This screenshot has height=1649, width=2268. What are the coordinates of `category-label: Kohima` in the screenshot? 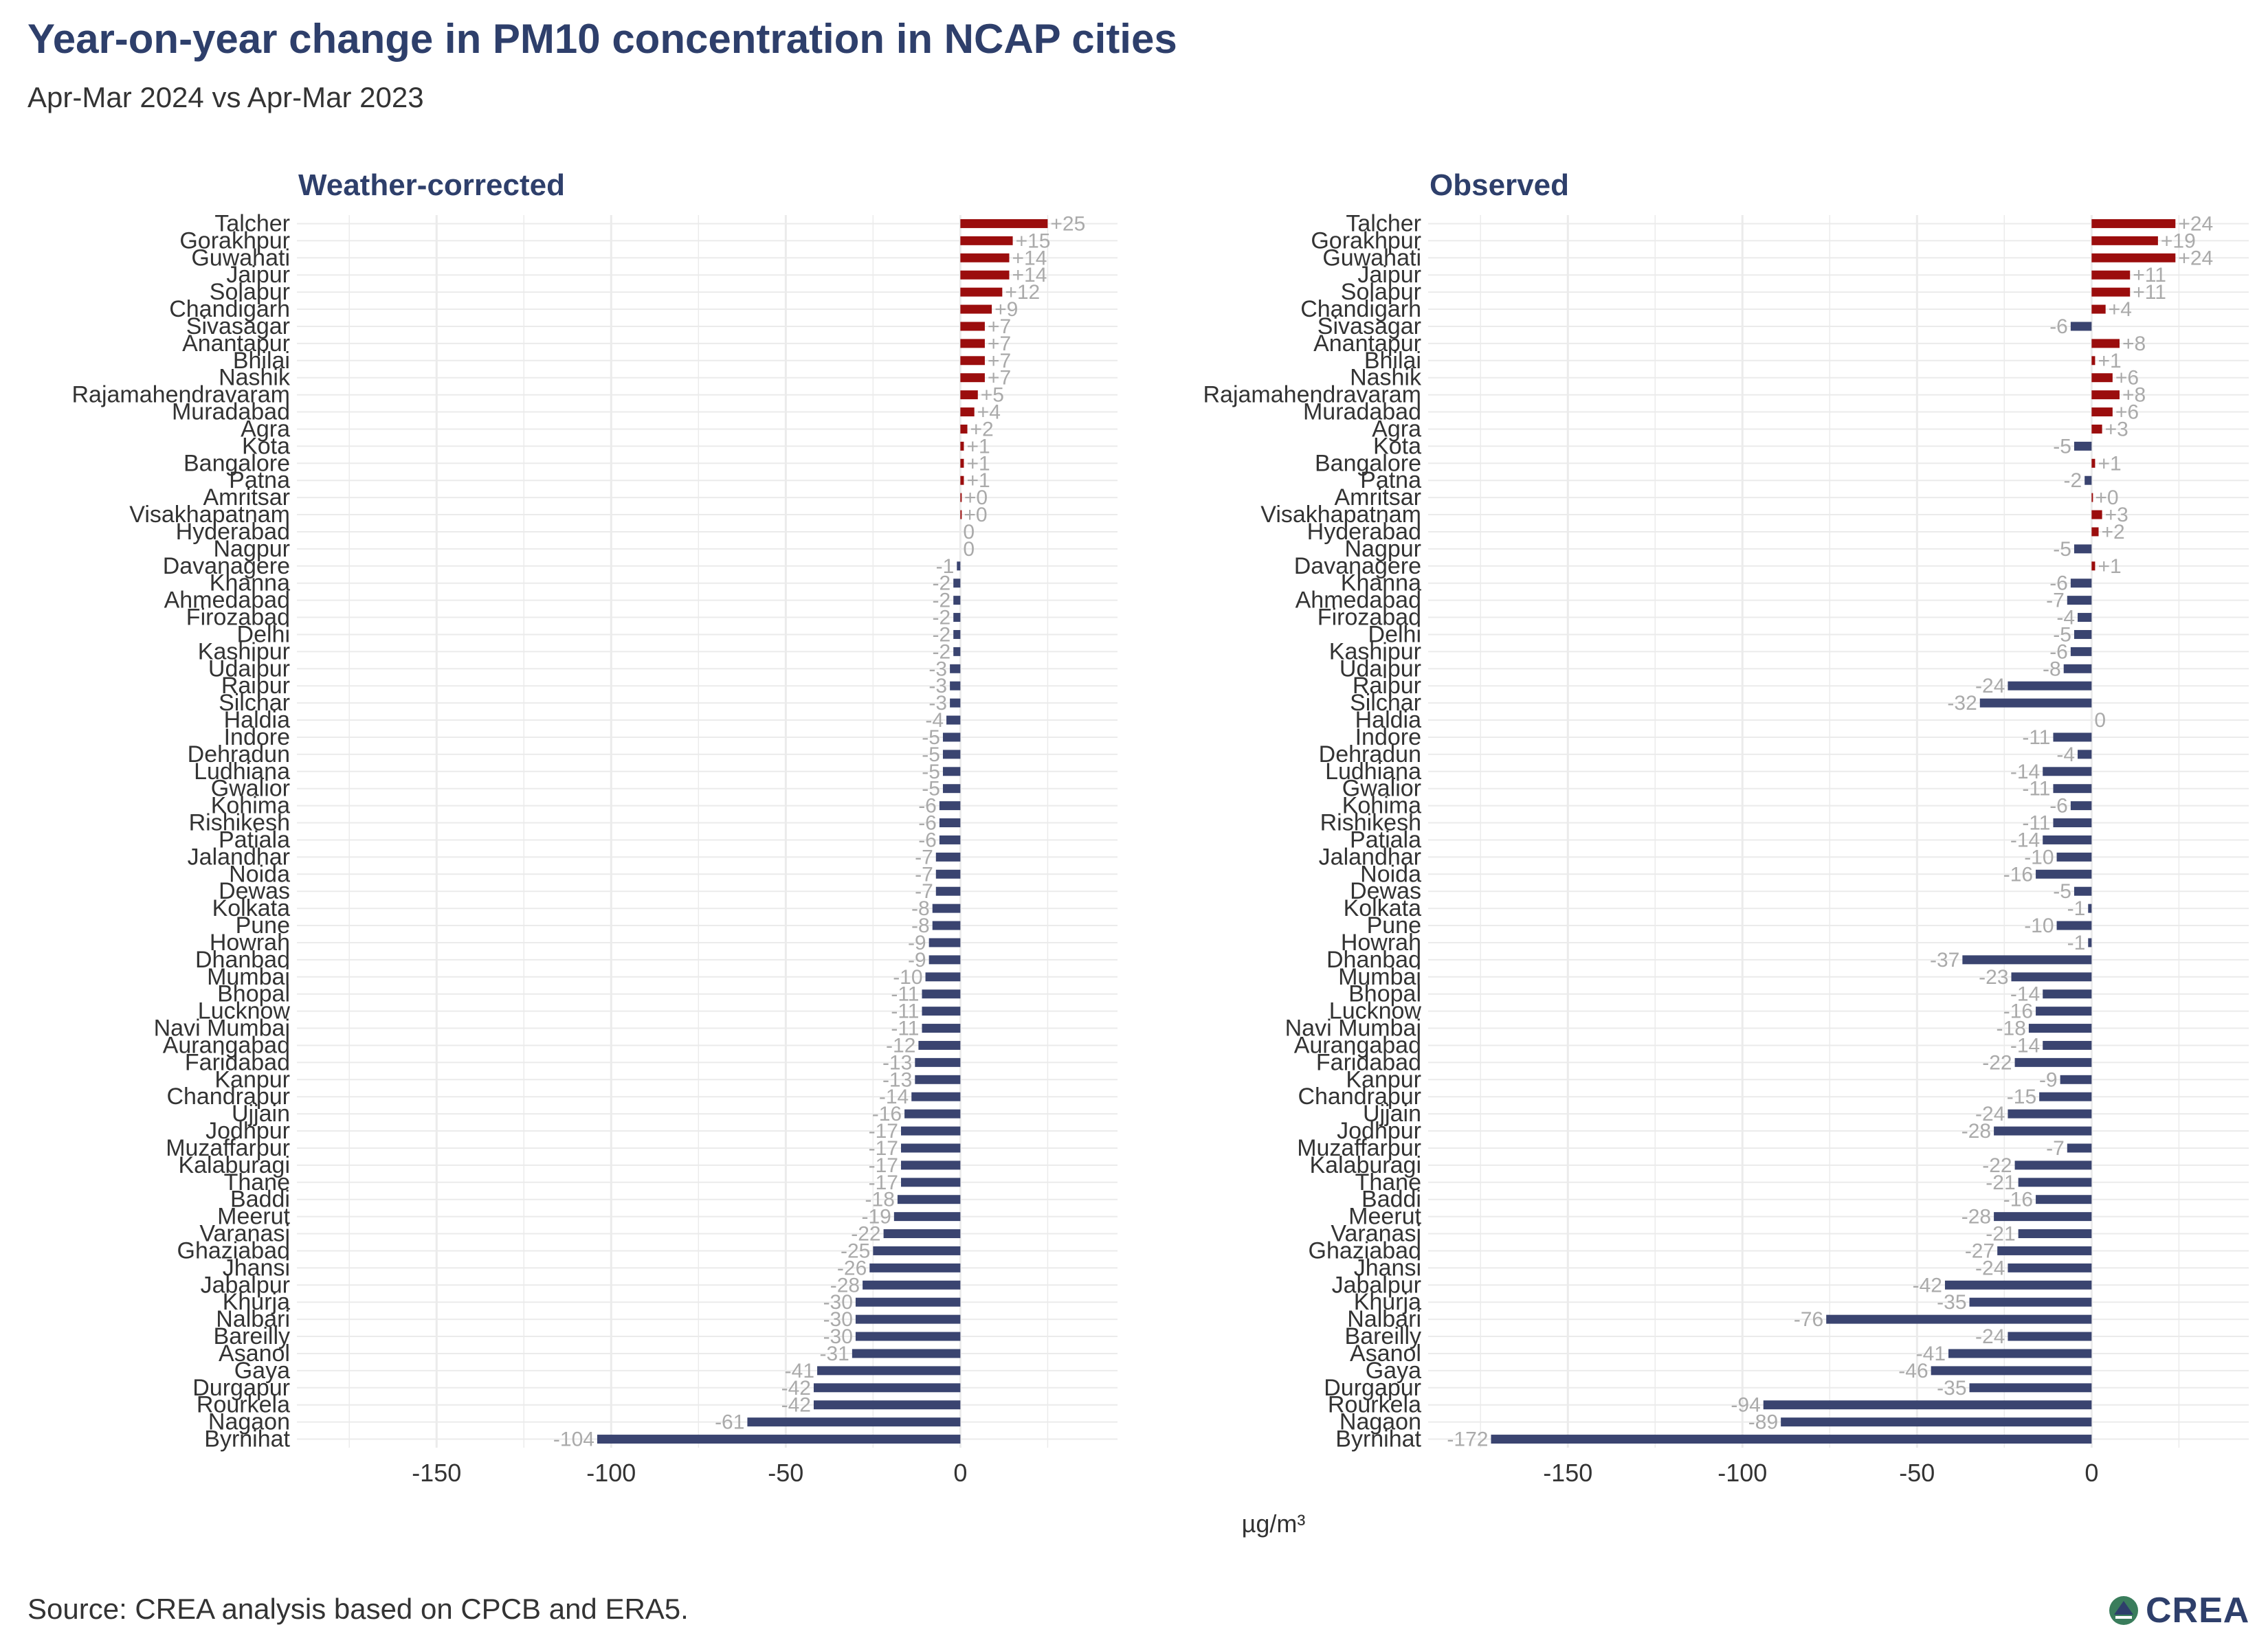 It's located at (250, 806).